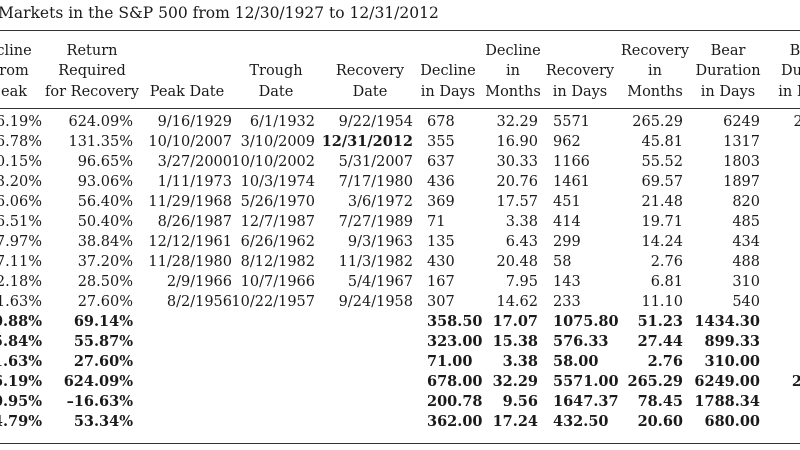  What do you see at coordinates (105, 222) in the screenshot?
I see `table-cell: 50.40%` at bounding box center [105, 222].